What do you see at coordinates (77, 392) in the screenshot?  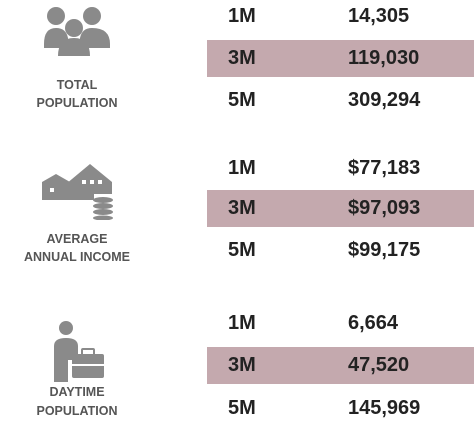 I see `section-label: DAYTIME` at bounding box center [77, 392].